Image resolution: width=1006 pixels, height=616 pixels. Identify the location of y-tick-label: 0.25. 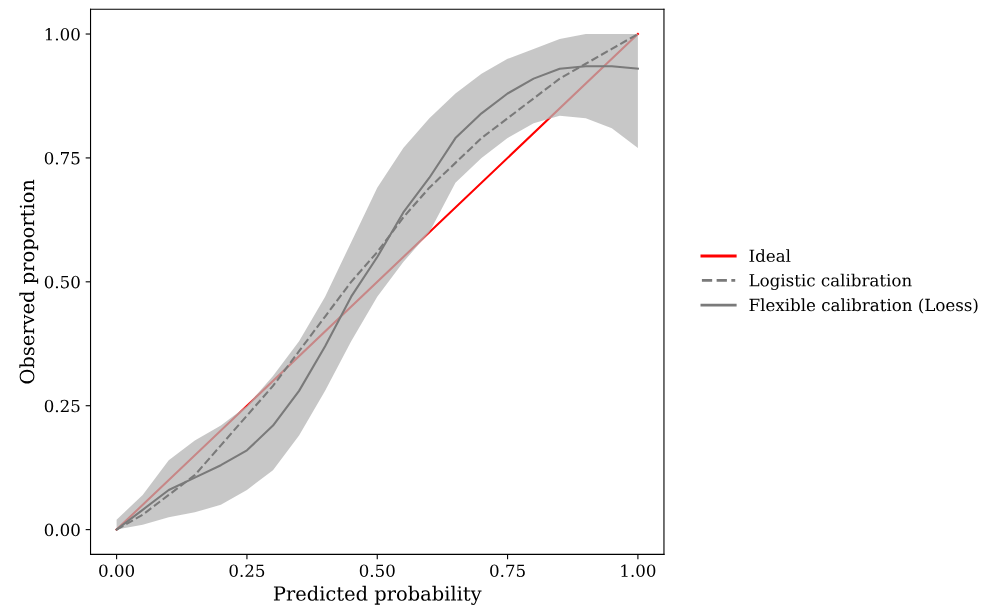
(62, 406).